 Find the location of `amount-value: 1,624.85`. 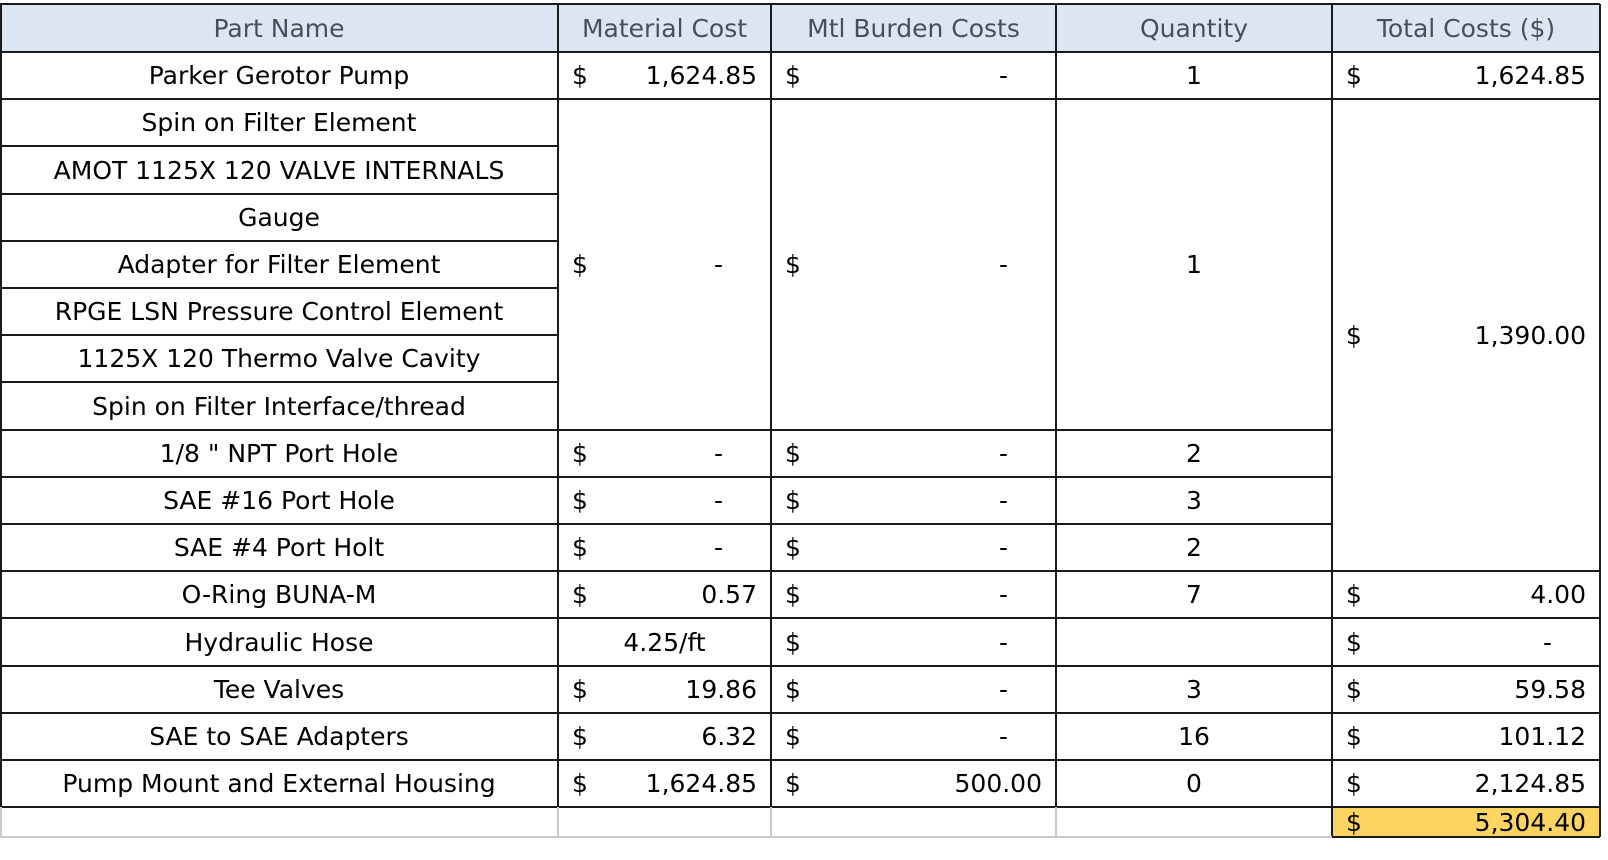

amount-value: 1,624.85 is located at coordinates (701, 75).